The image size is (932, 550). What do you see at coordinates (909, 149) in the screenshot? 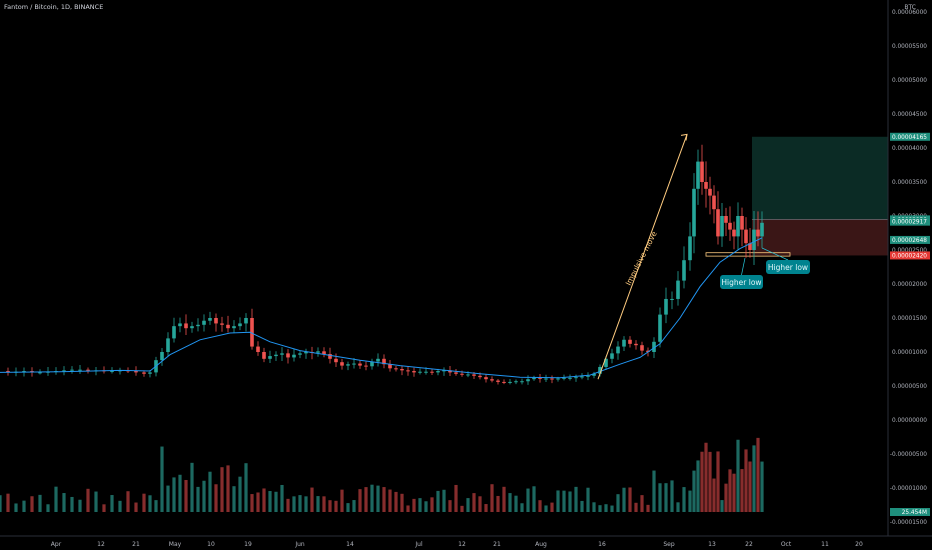
I see `price-tick: 0.00004000` at bounding box center [909, 149].